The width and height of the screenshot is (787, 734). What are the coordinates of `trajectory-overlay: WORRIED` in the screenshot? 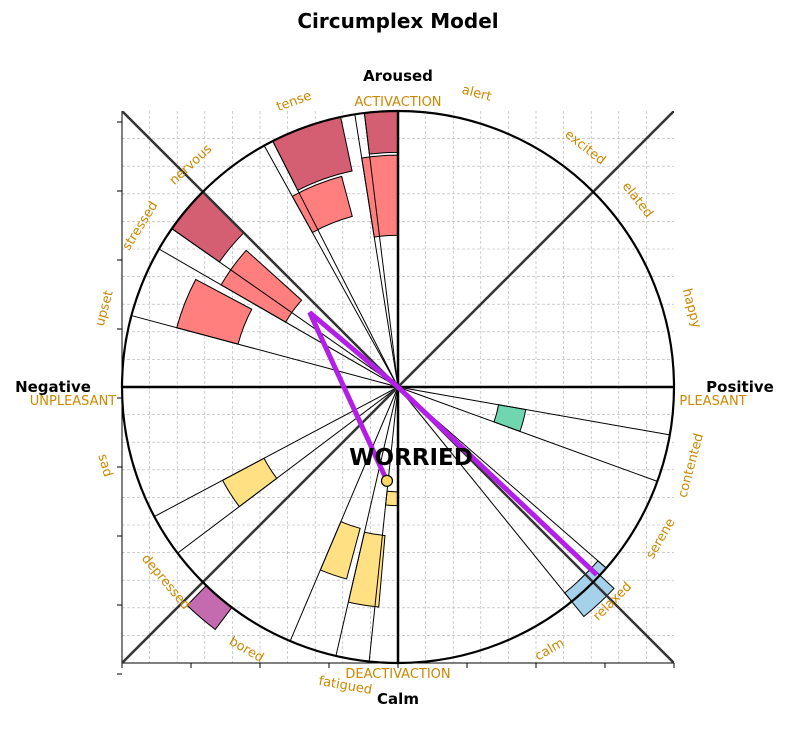 It's located at (453, 443).